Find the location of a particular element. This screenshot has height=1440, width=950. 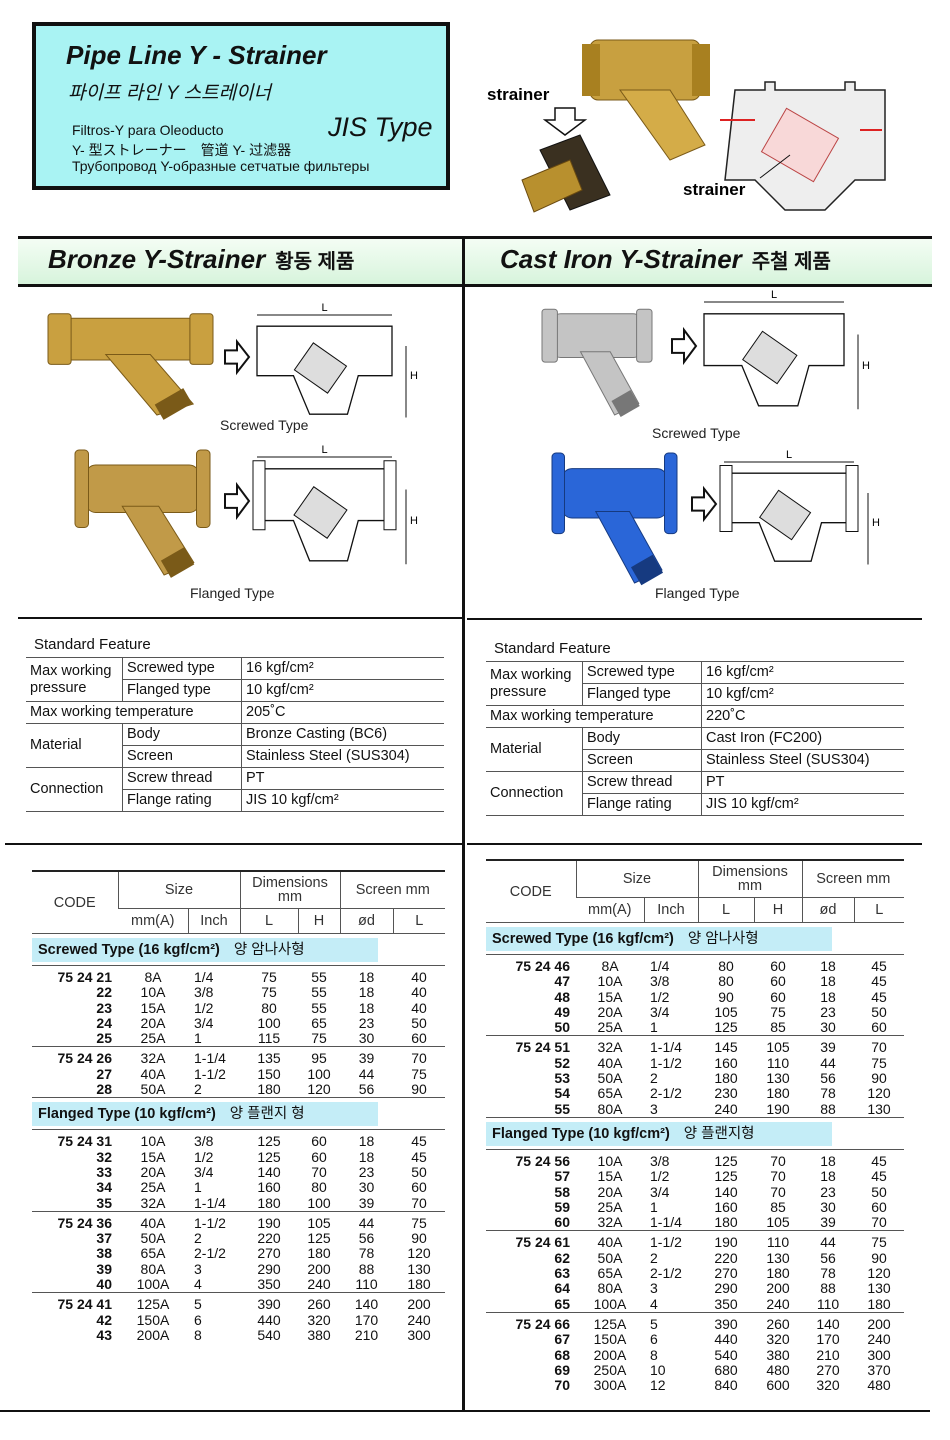

value-cell: 320 is located at coordinates (778, 1339).